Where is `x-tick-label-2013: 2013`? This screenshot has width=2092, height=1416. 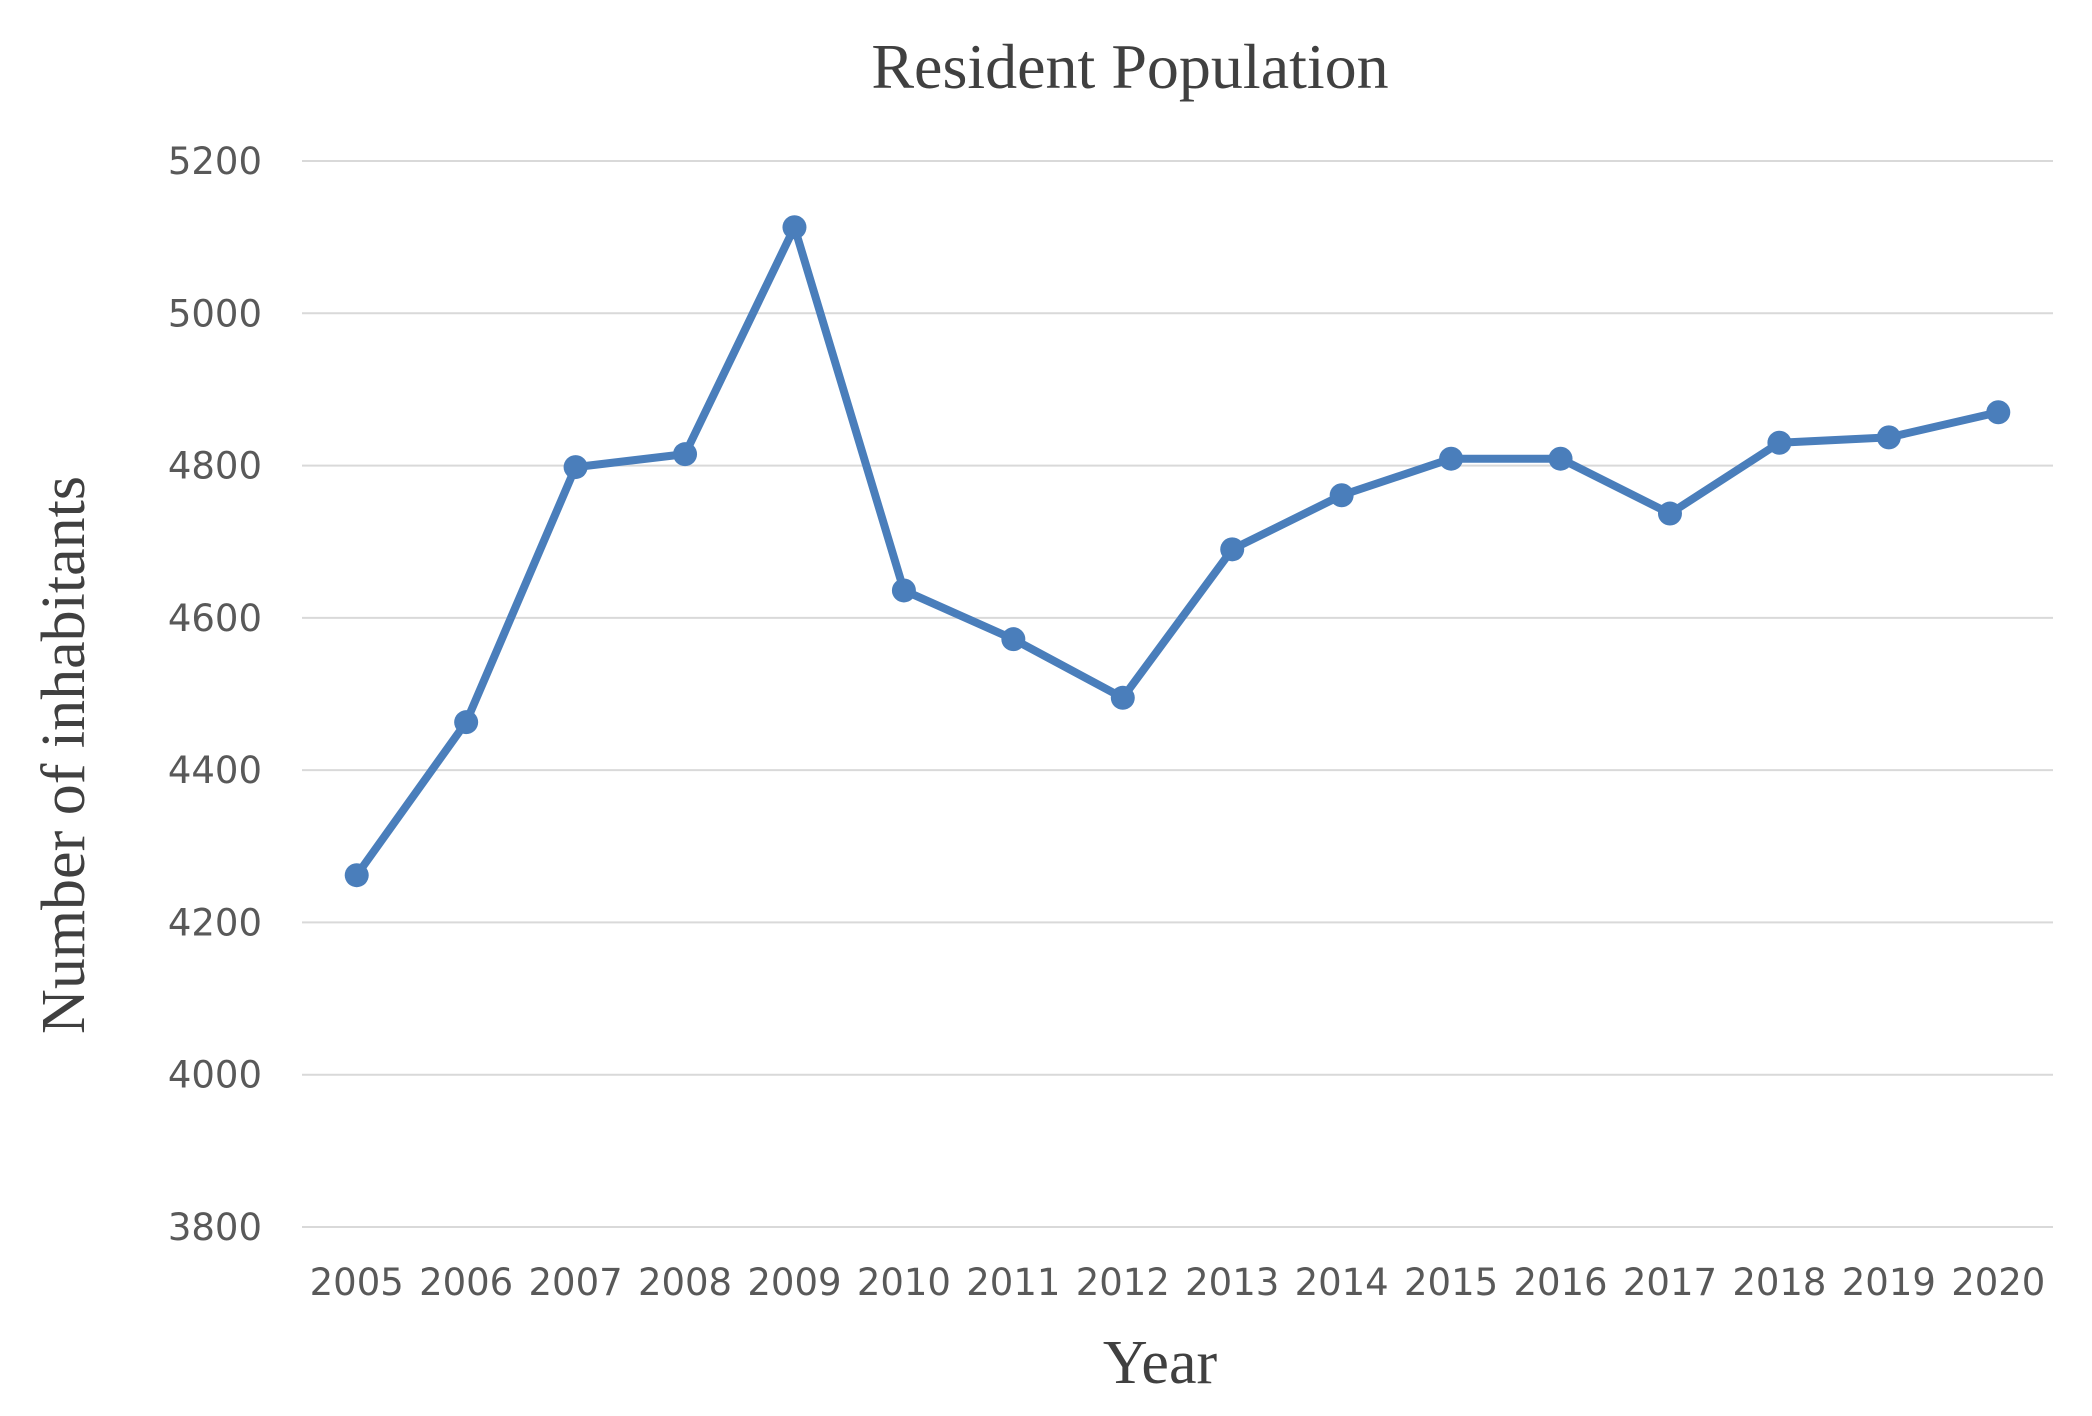
x-tick-label-2013: 2013 is located at coordinates (1232, 1282).